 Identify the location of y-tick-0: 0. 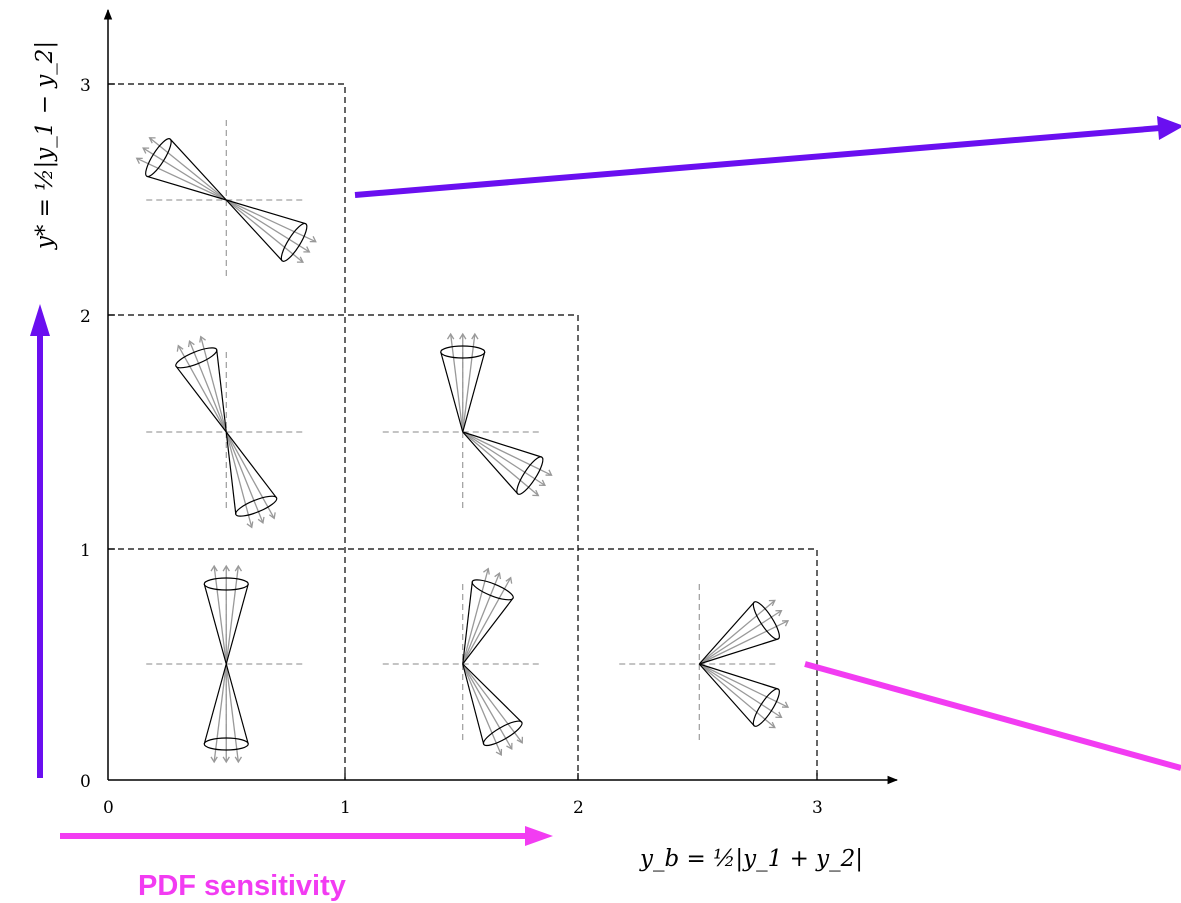
(85, 782).